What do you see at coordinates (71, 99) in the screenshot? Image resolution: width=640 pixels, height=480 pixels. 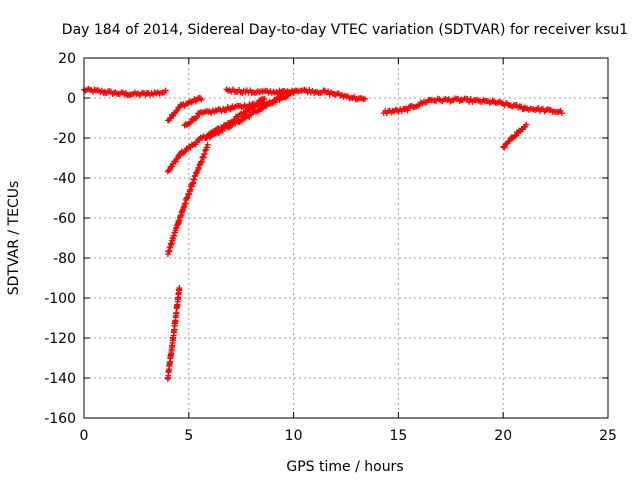 I see `y-tick-label: 0` at bounding box center [71, 99].